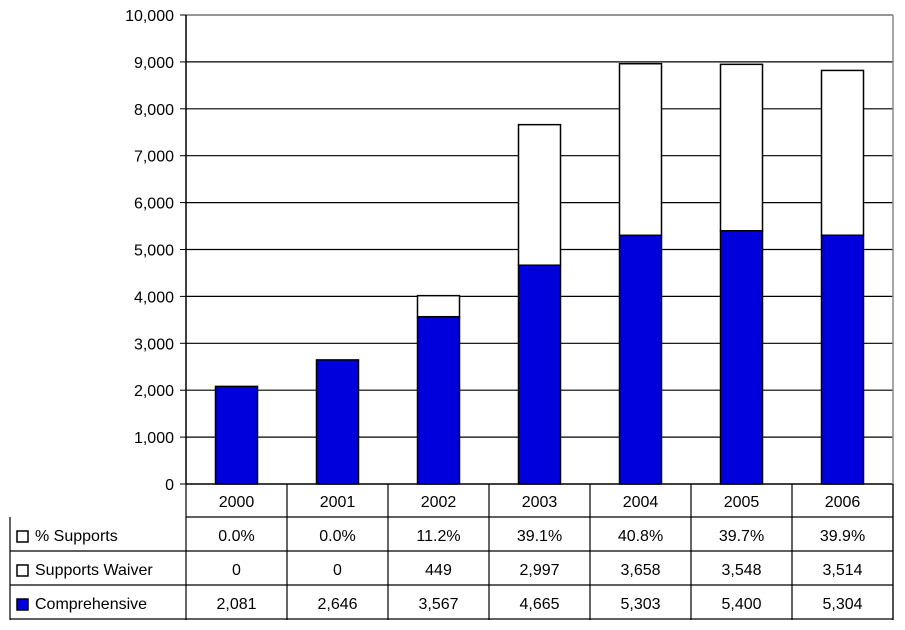 The image size is (905, 630). What do you see at coordinates (154, 204) in the screenshot?
I see `y-tick-label: 6,000` at bounding box center [154, 204].